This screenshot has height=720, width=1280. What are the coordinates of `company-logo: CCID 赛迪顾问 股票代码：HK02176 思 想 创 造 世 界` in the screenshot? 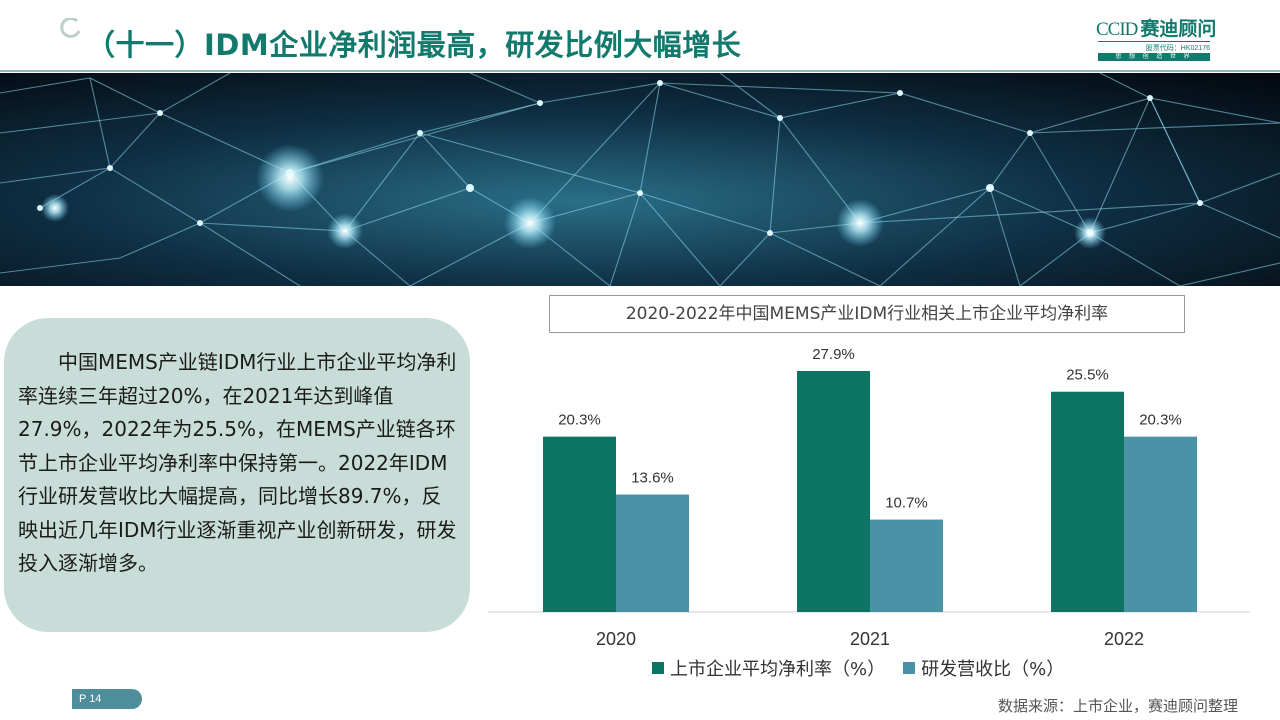 It's located at (1156, 38).